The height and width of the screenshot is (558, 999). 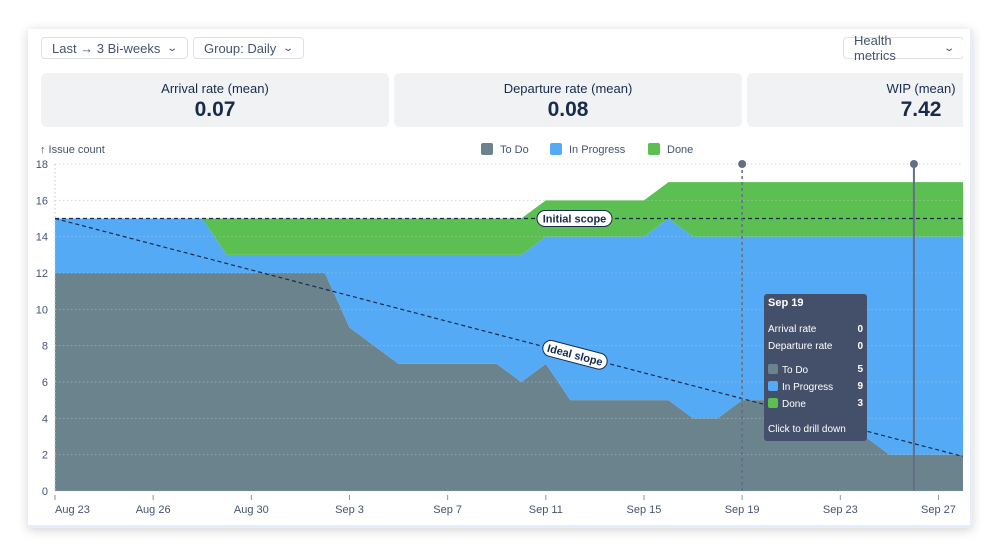 What do you see at coordinates (42, 274) in the screenshot?
I see `y-tick-label: 12` at bounding box center [42, 274].